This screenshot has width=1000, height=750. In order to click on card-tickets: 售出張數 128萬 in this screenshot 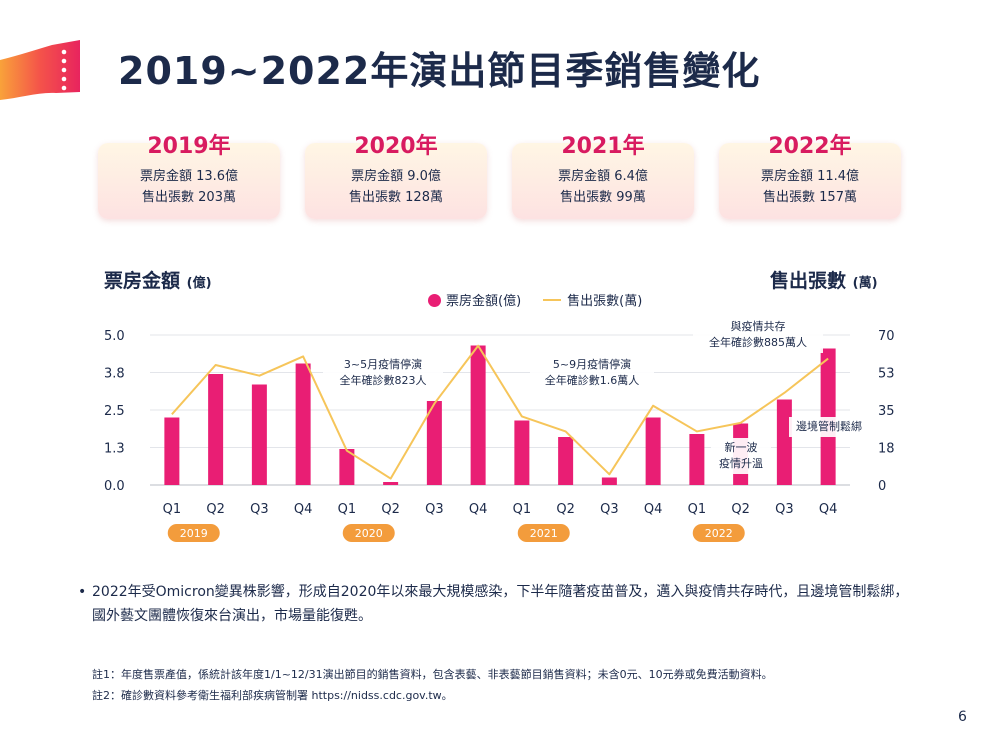, I will do `click(396, 197)`.